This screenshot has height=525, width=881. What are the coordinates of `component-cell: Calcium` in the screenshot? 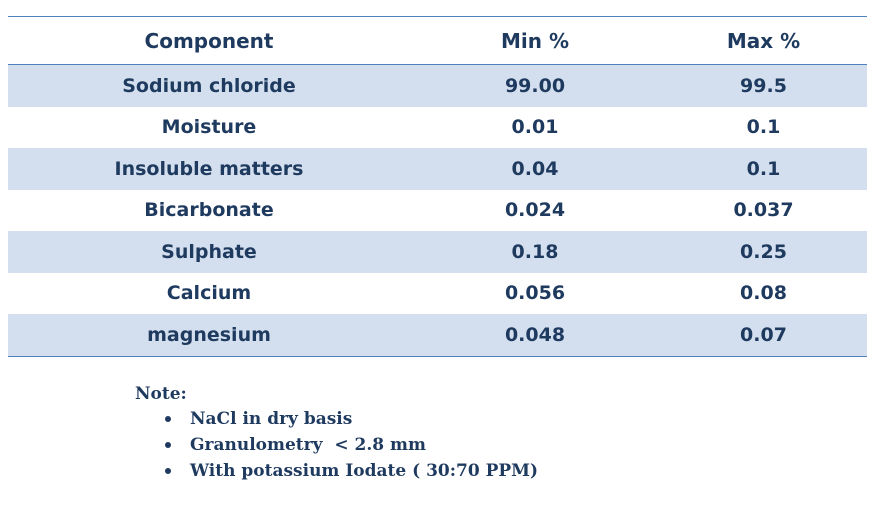 It's located at (209, 293).